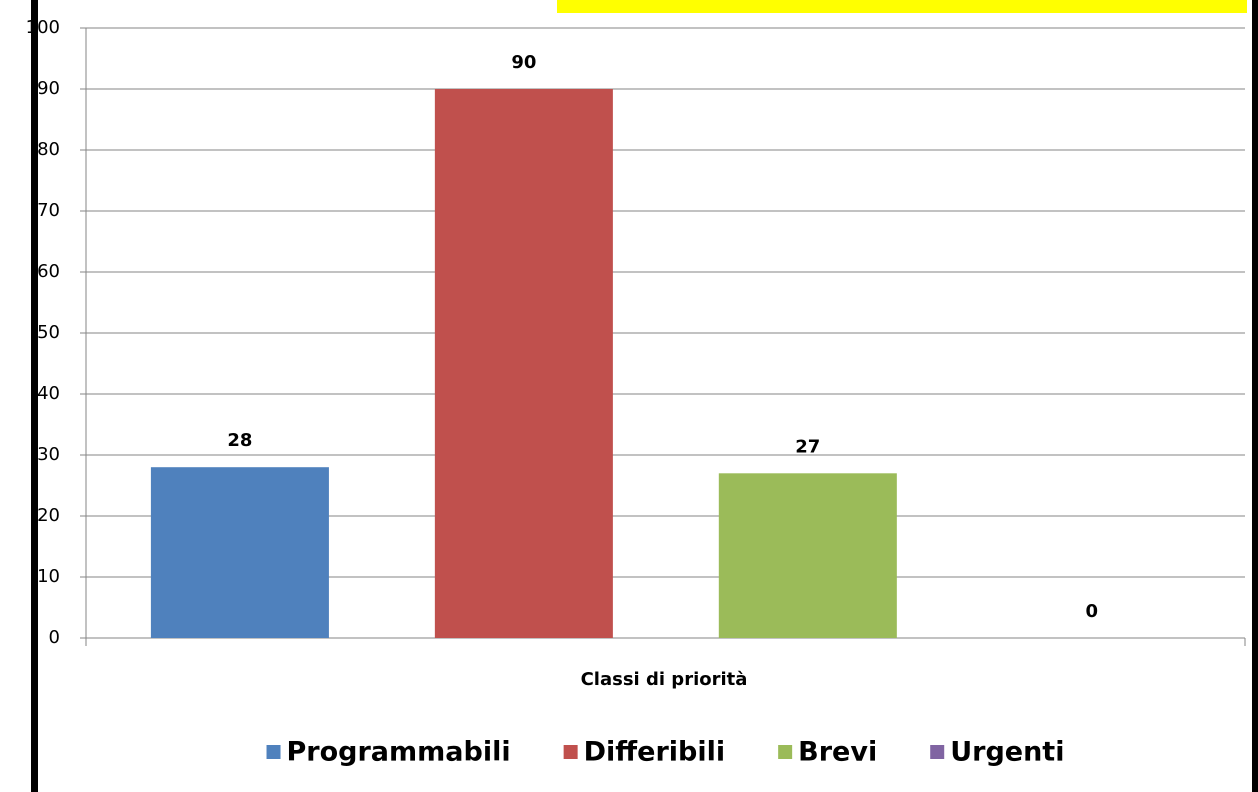 The height and width of the screenshot is (792, 1258). What do you see at coordinates (48, 210) in the screenshot?
I see `y-tick-label: 70` at bounding box center [48, 210].